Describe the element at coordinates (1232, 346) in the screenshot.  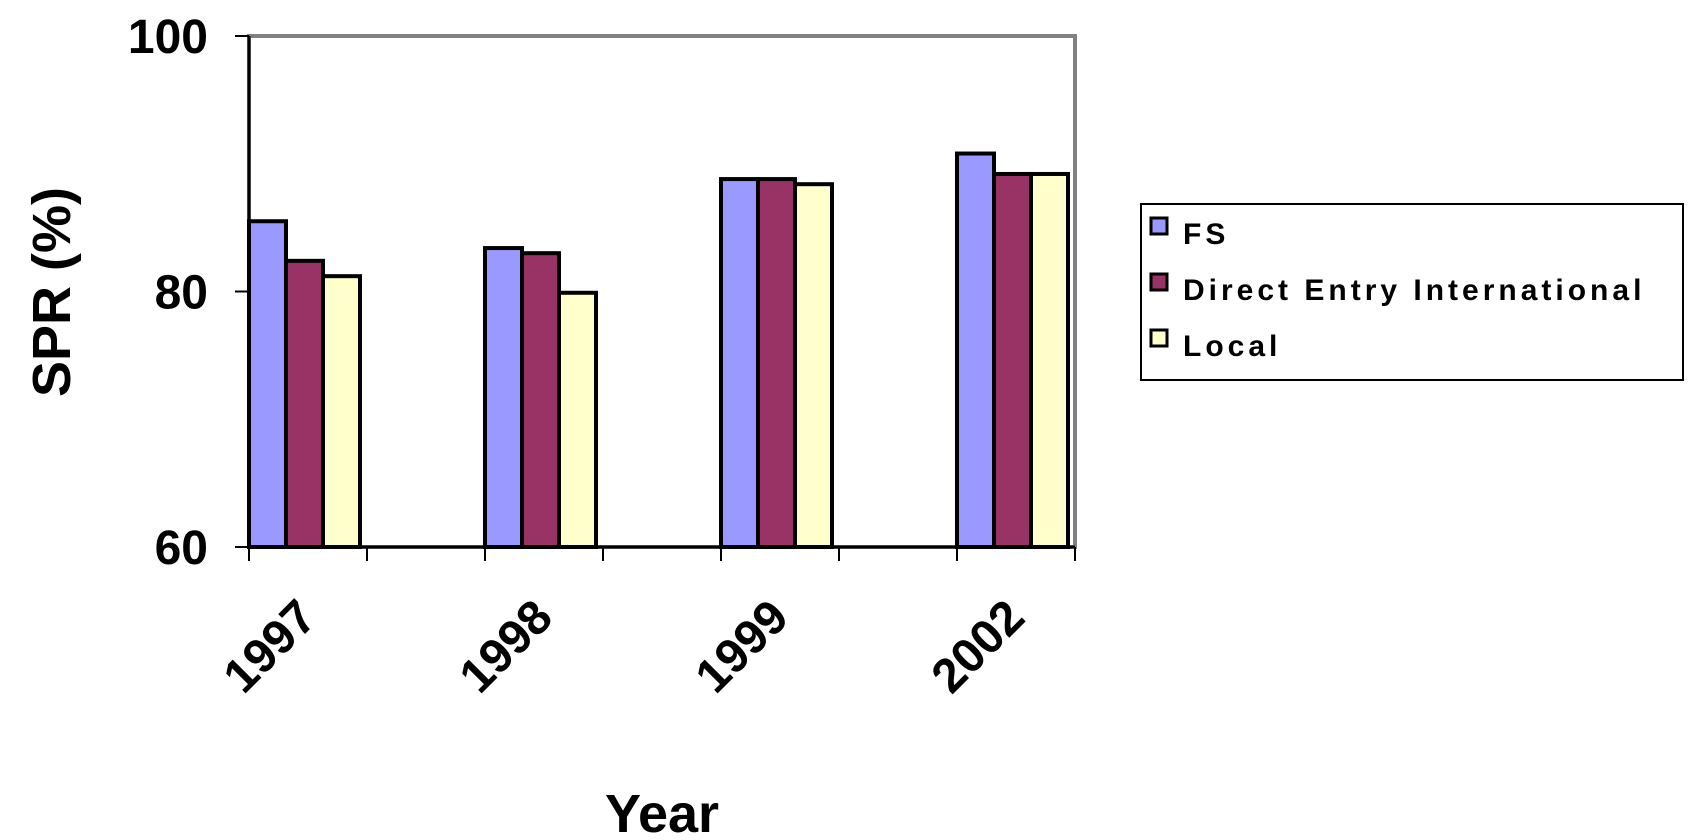
I see `legend-label: Local` at that location.